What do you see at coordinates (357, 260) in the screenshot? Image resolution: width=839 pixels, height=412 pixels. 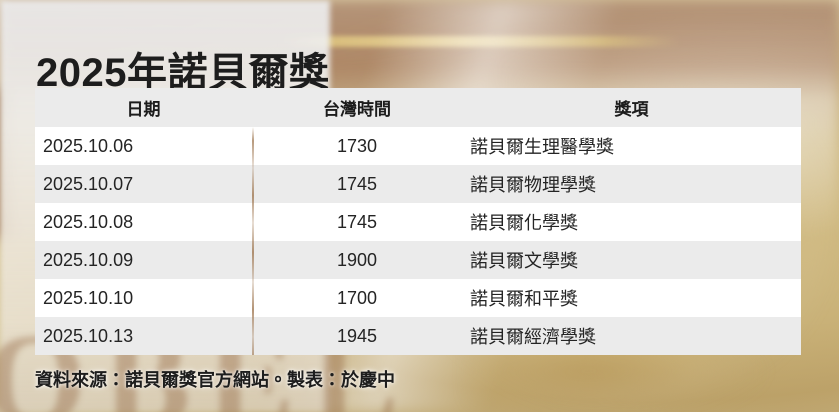 I see `cell-time: 1900` at bounding box center [357, 260].